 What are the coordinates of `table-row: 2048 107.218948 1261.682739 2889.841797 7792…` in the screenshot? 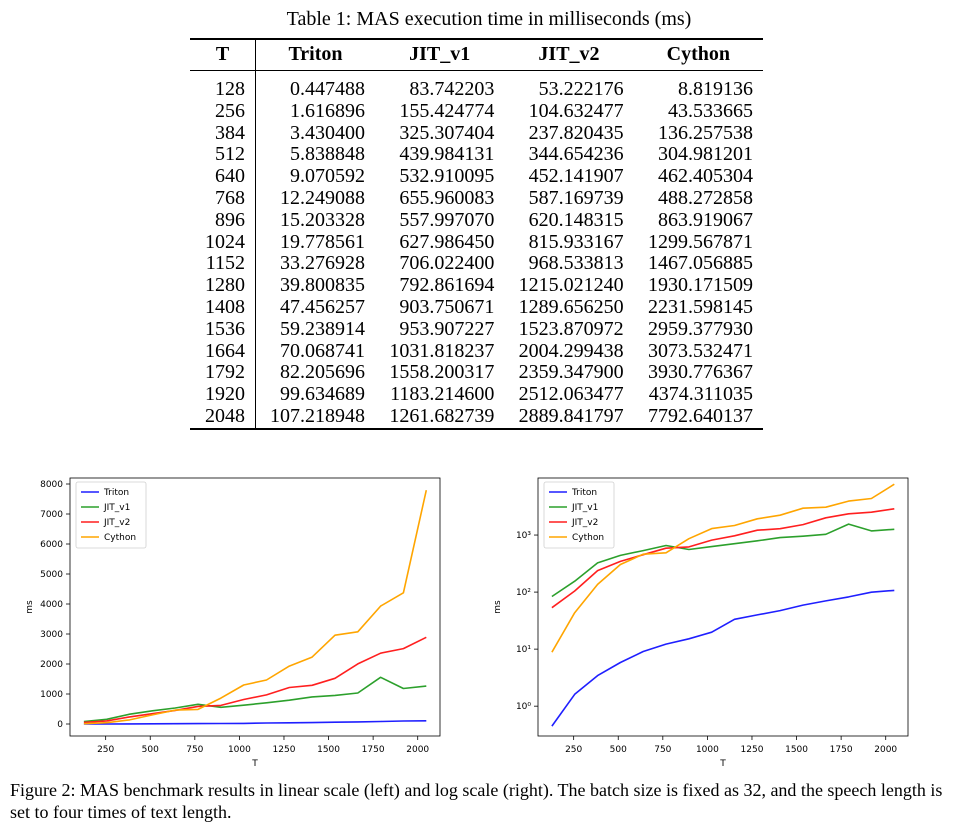 It's located at (476, 416).